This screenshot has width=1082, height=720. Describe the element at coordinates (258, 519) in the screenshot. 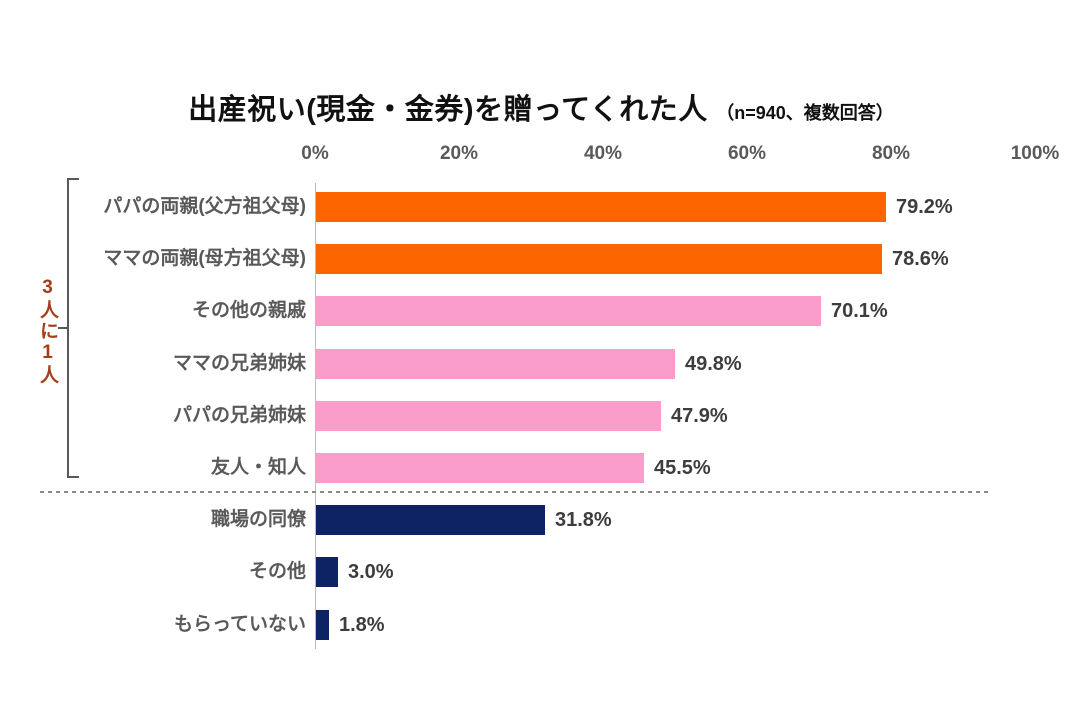

I see `category-label: 職場の同僚` at that location.